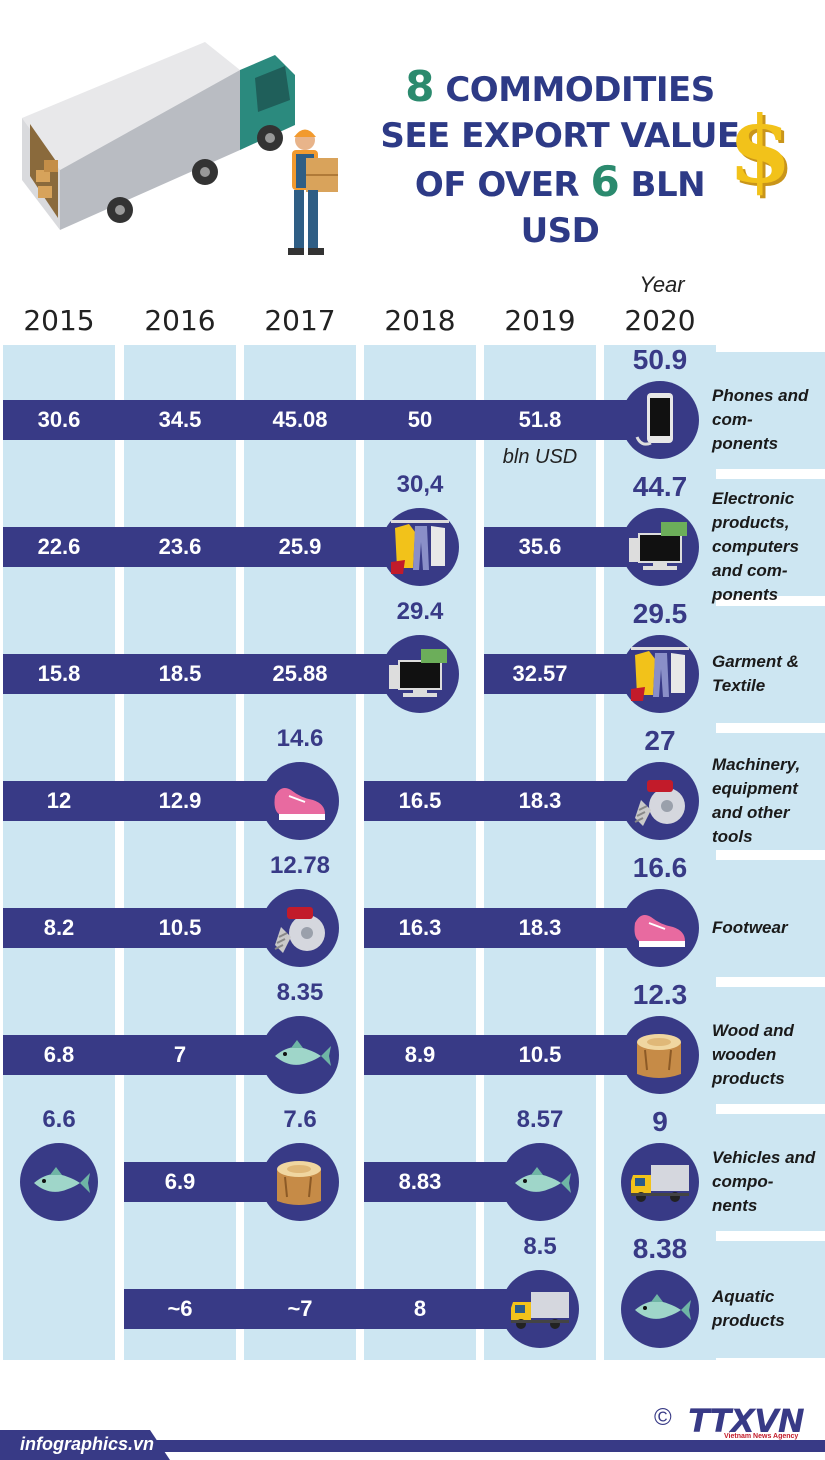 The width and height of the screenshot is (825, 1460). I want to click on cell-value: 30.6, so click(59, 419).